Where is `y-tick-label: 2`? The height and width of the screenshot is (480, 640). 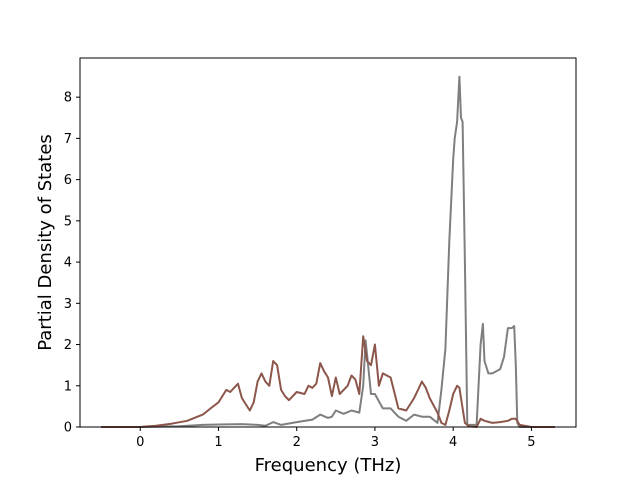 y-tick-label: 2 is located at coordinates (68, 345).